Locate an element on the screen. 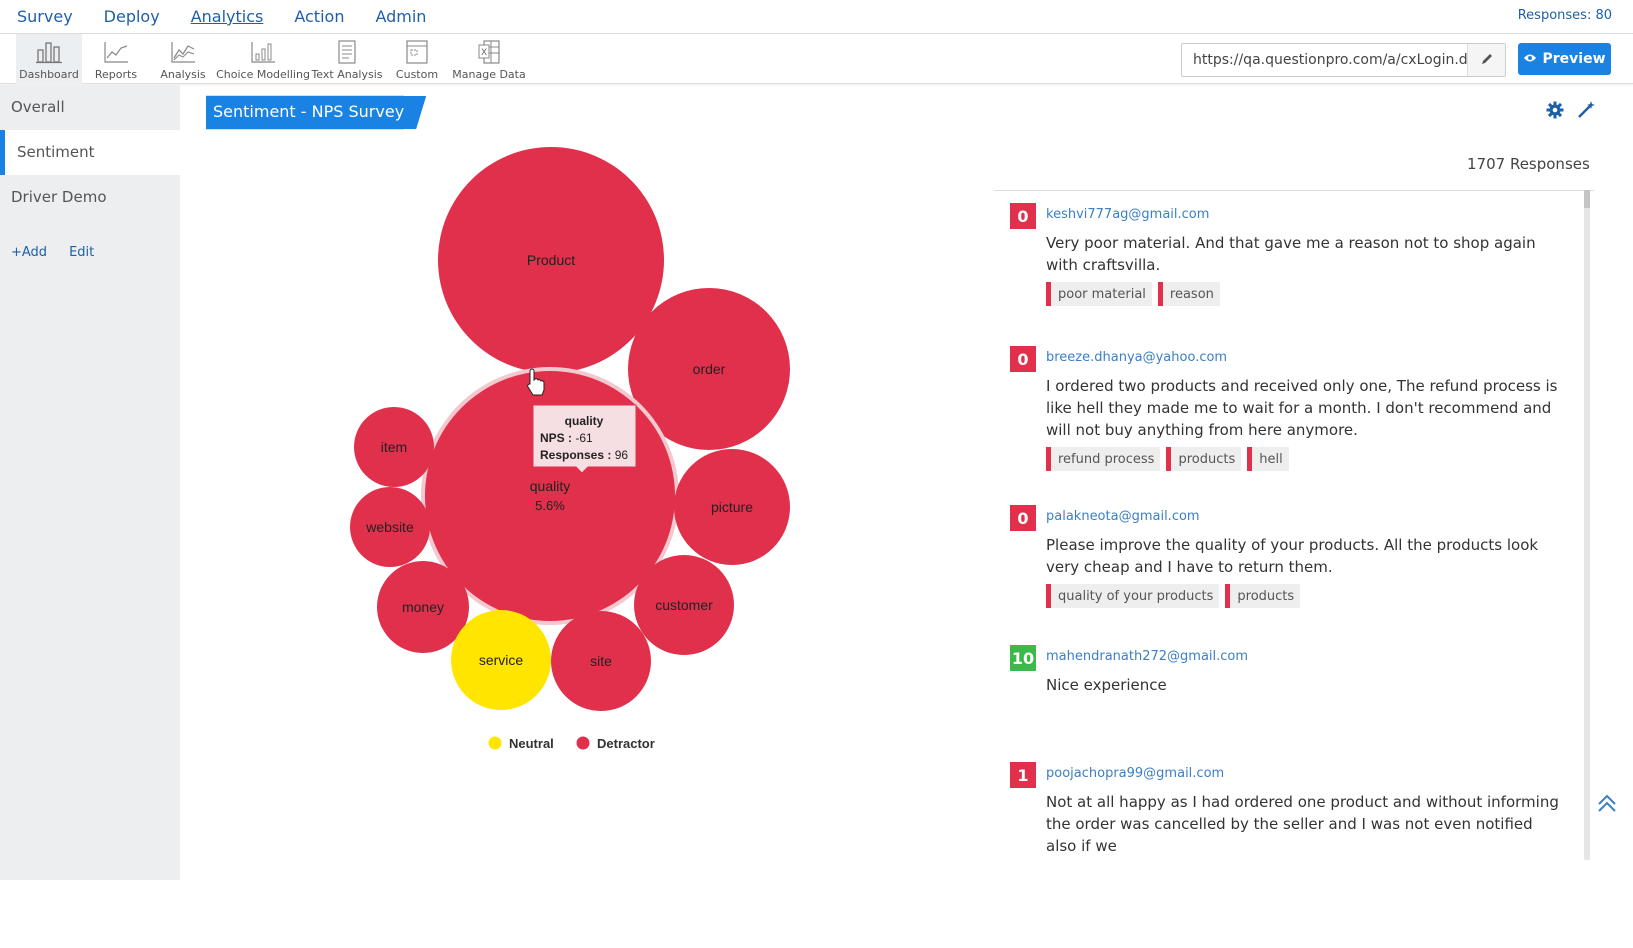  legend-item-neutral: Neutral is located at coordinates (521, 743).